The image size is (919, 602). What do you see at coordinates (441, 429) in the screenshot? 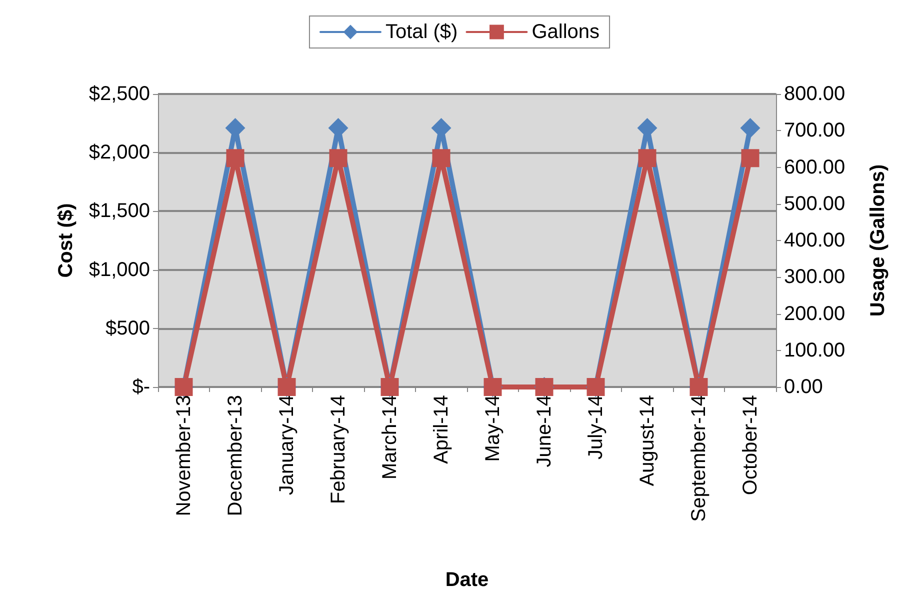
I see `x-tick-label: April-14` at bounding box center [441, 429].